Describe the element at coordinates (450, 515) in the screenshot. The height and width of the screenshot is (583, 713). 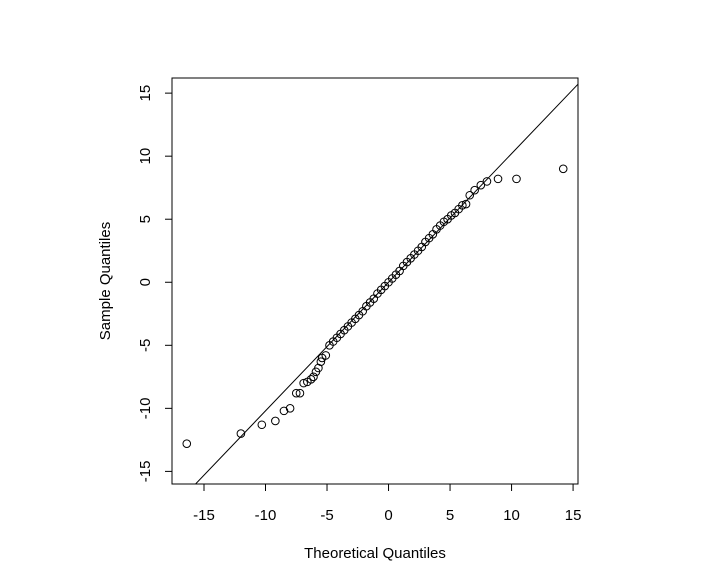
I see `x-tick-label: 5` at that location.